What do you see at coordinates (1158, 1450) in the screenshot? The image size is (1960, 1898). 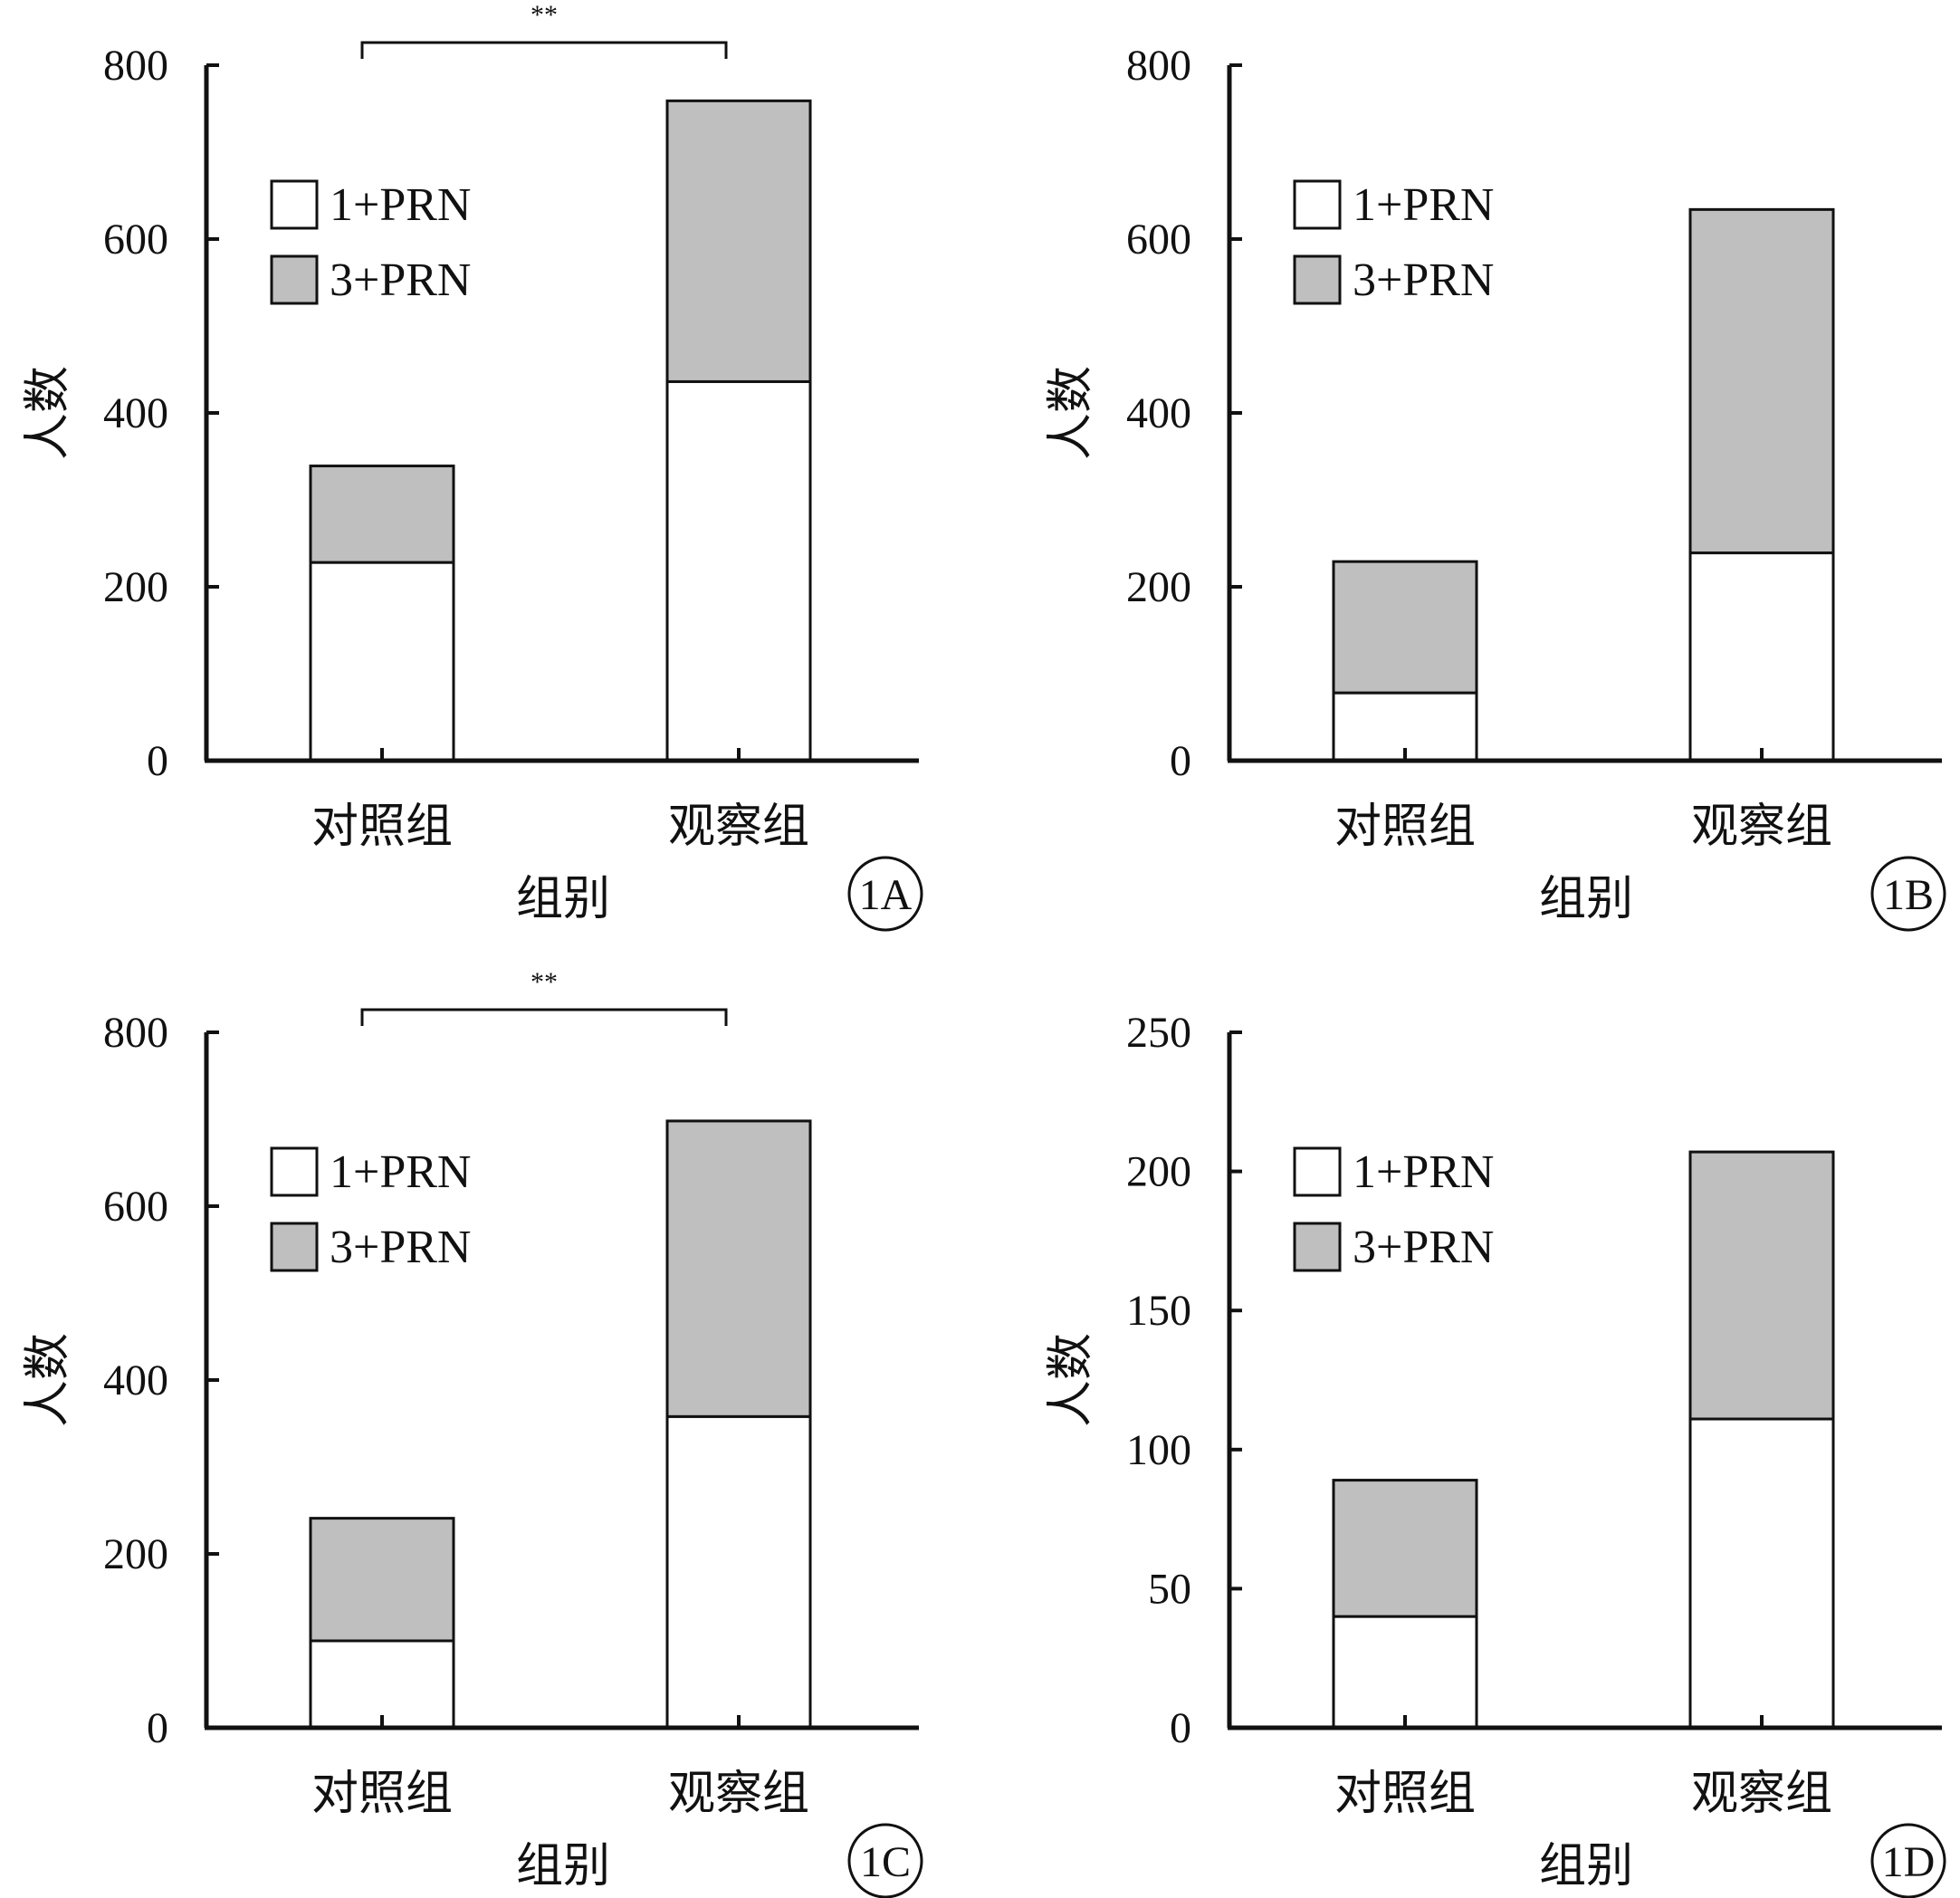 I see `y-tick-label: 100` at bounding box center [1158, 1450].